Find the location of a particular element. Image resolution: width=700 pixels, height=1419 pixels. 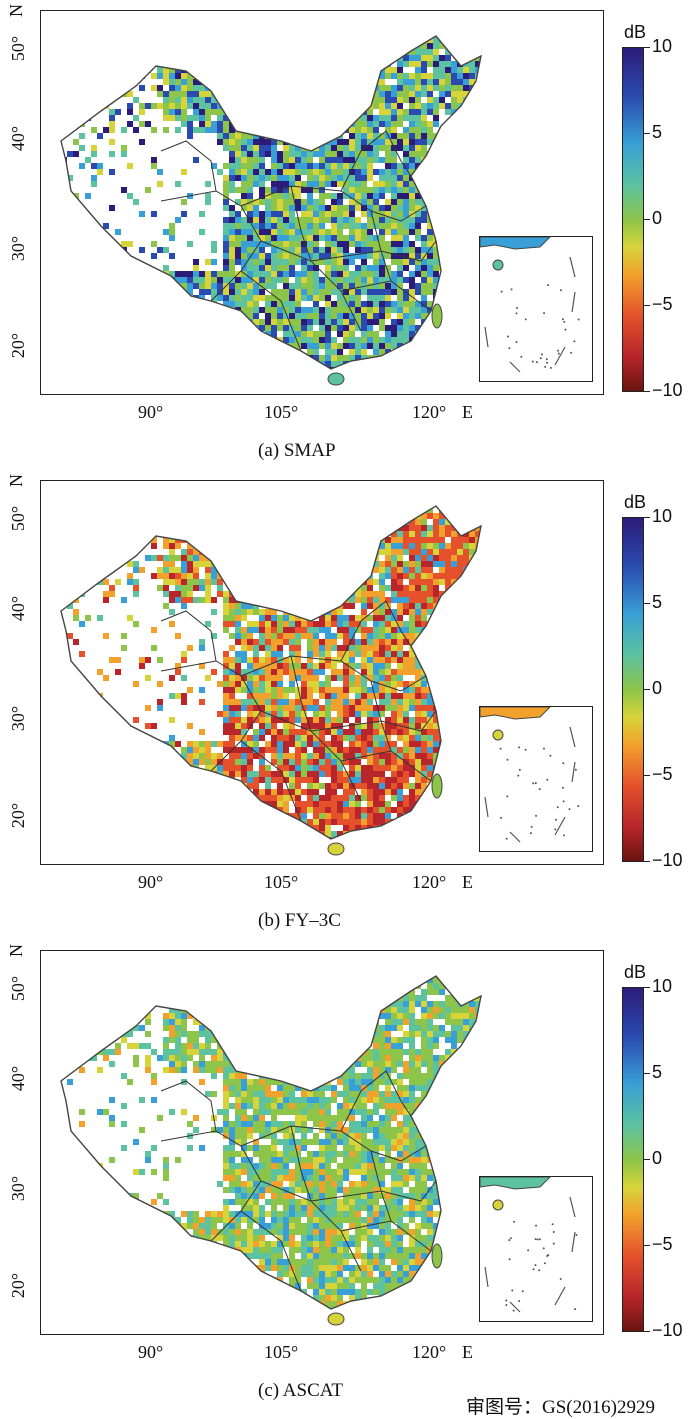

panel-caption: (b) FY–3C is located at coordinates (299, 920).